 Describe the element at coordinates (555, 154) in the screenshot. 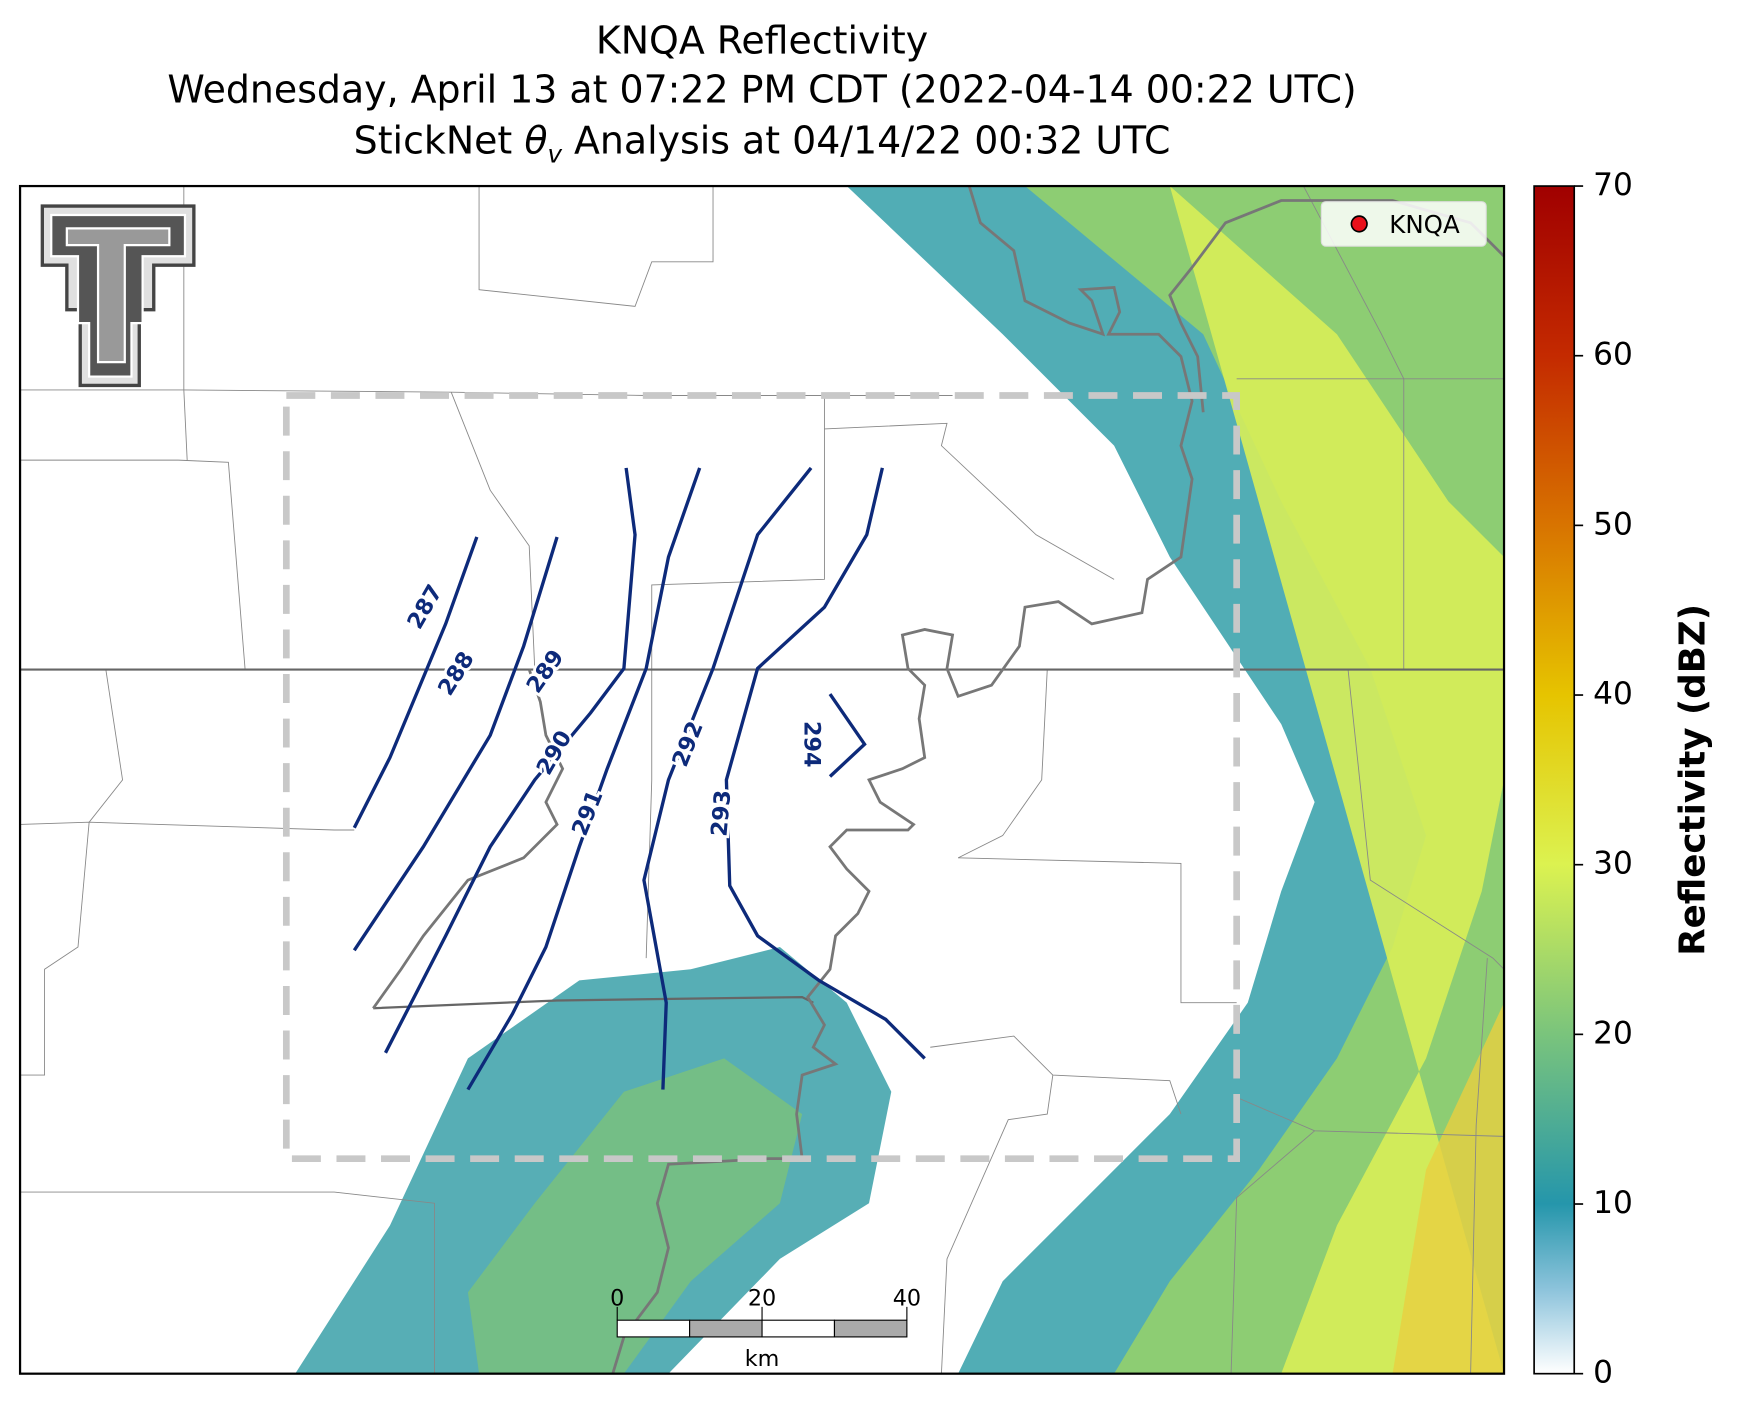

I see `title-subscript: v` at that location.